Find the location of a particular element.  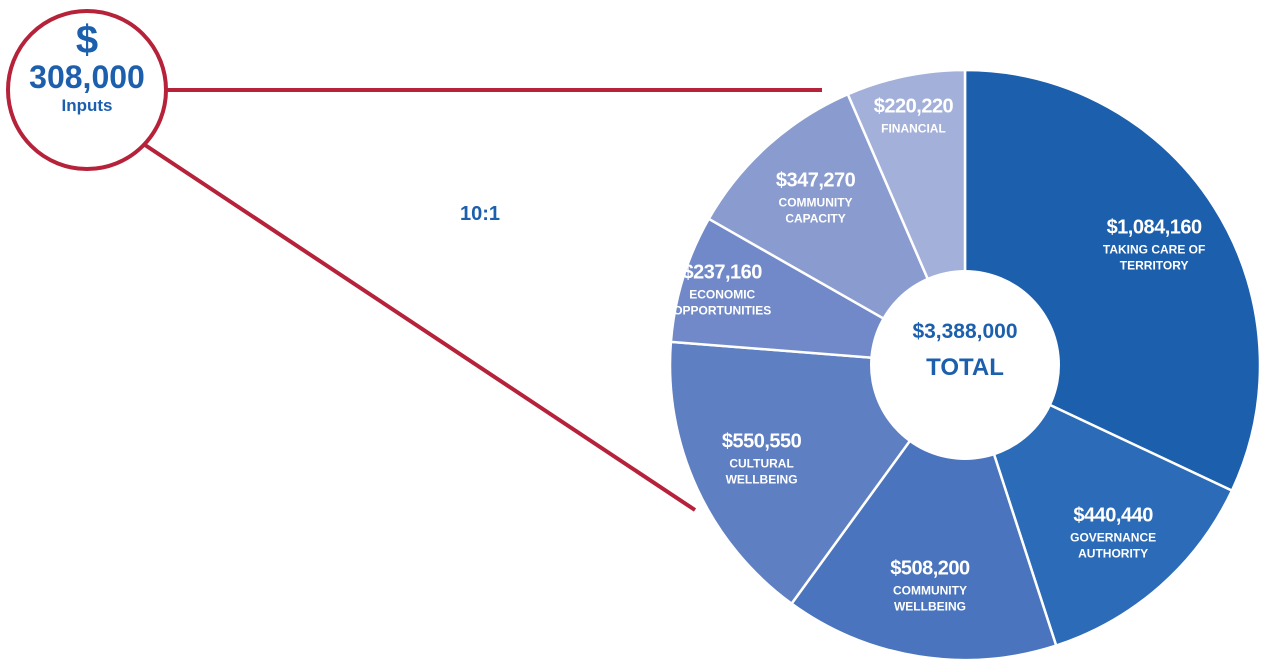

inputs-circle is located at coordinates (87, 90).